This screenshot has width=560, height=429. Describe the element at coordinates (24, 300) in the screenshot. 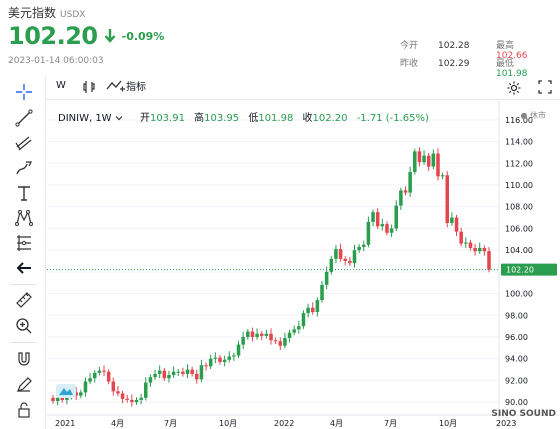

I see `ruler-icon` at that location.